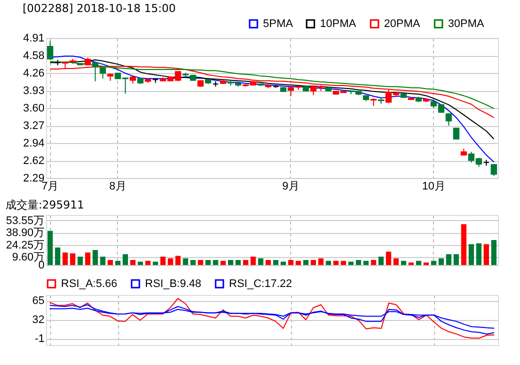  Describe the element at coordinates (50, 186) in the screenshot. I see `x-tick-label: 7月` at that location.